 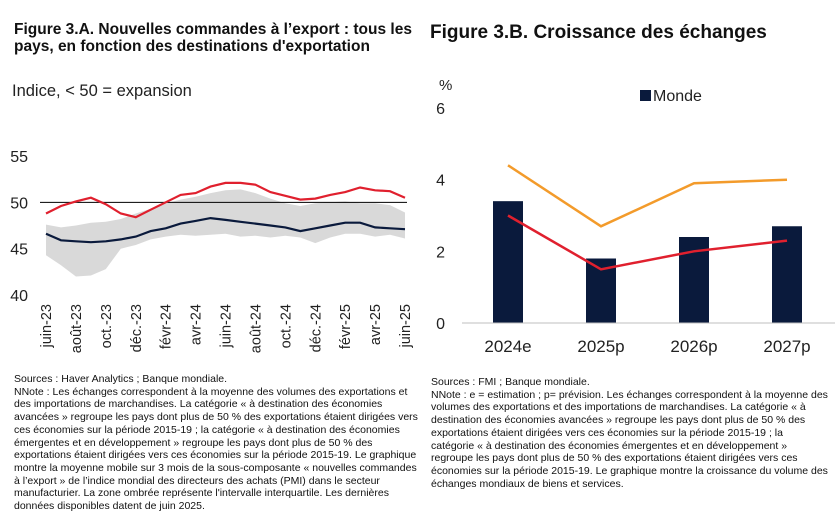 What do you see at coordinates (102, 91) in the screenshot?
I see `figure-a-subtitle: Indice, < 50 = expansion` at bounding box center [102, 91].